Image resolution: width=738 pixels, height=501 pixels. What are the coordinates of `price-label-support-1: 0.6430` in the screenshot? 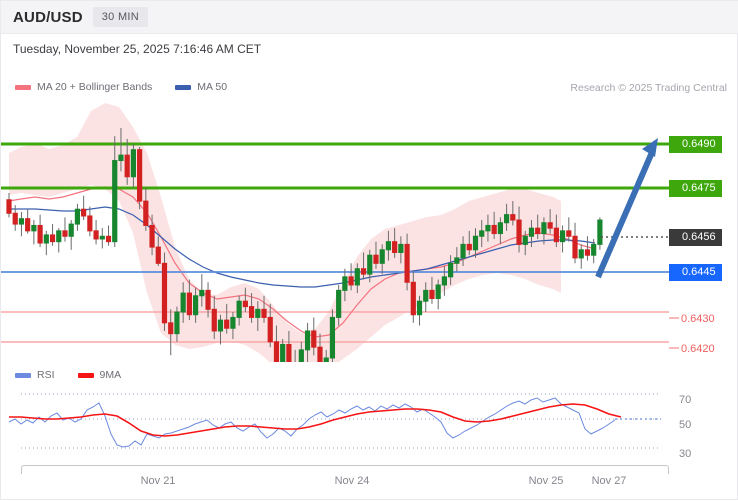 It's located at (698, 319).